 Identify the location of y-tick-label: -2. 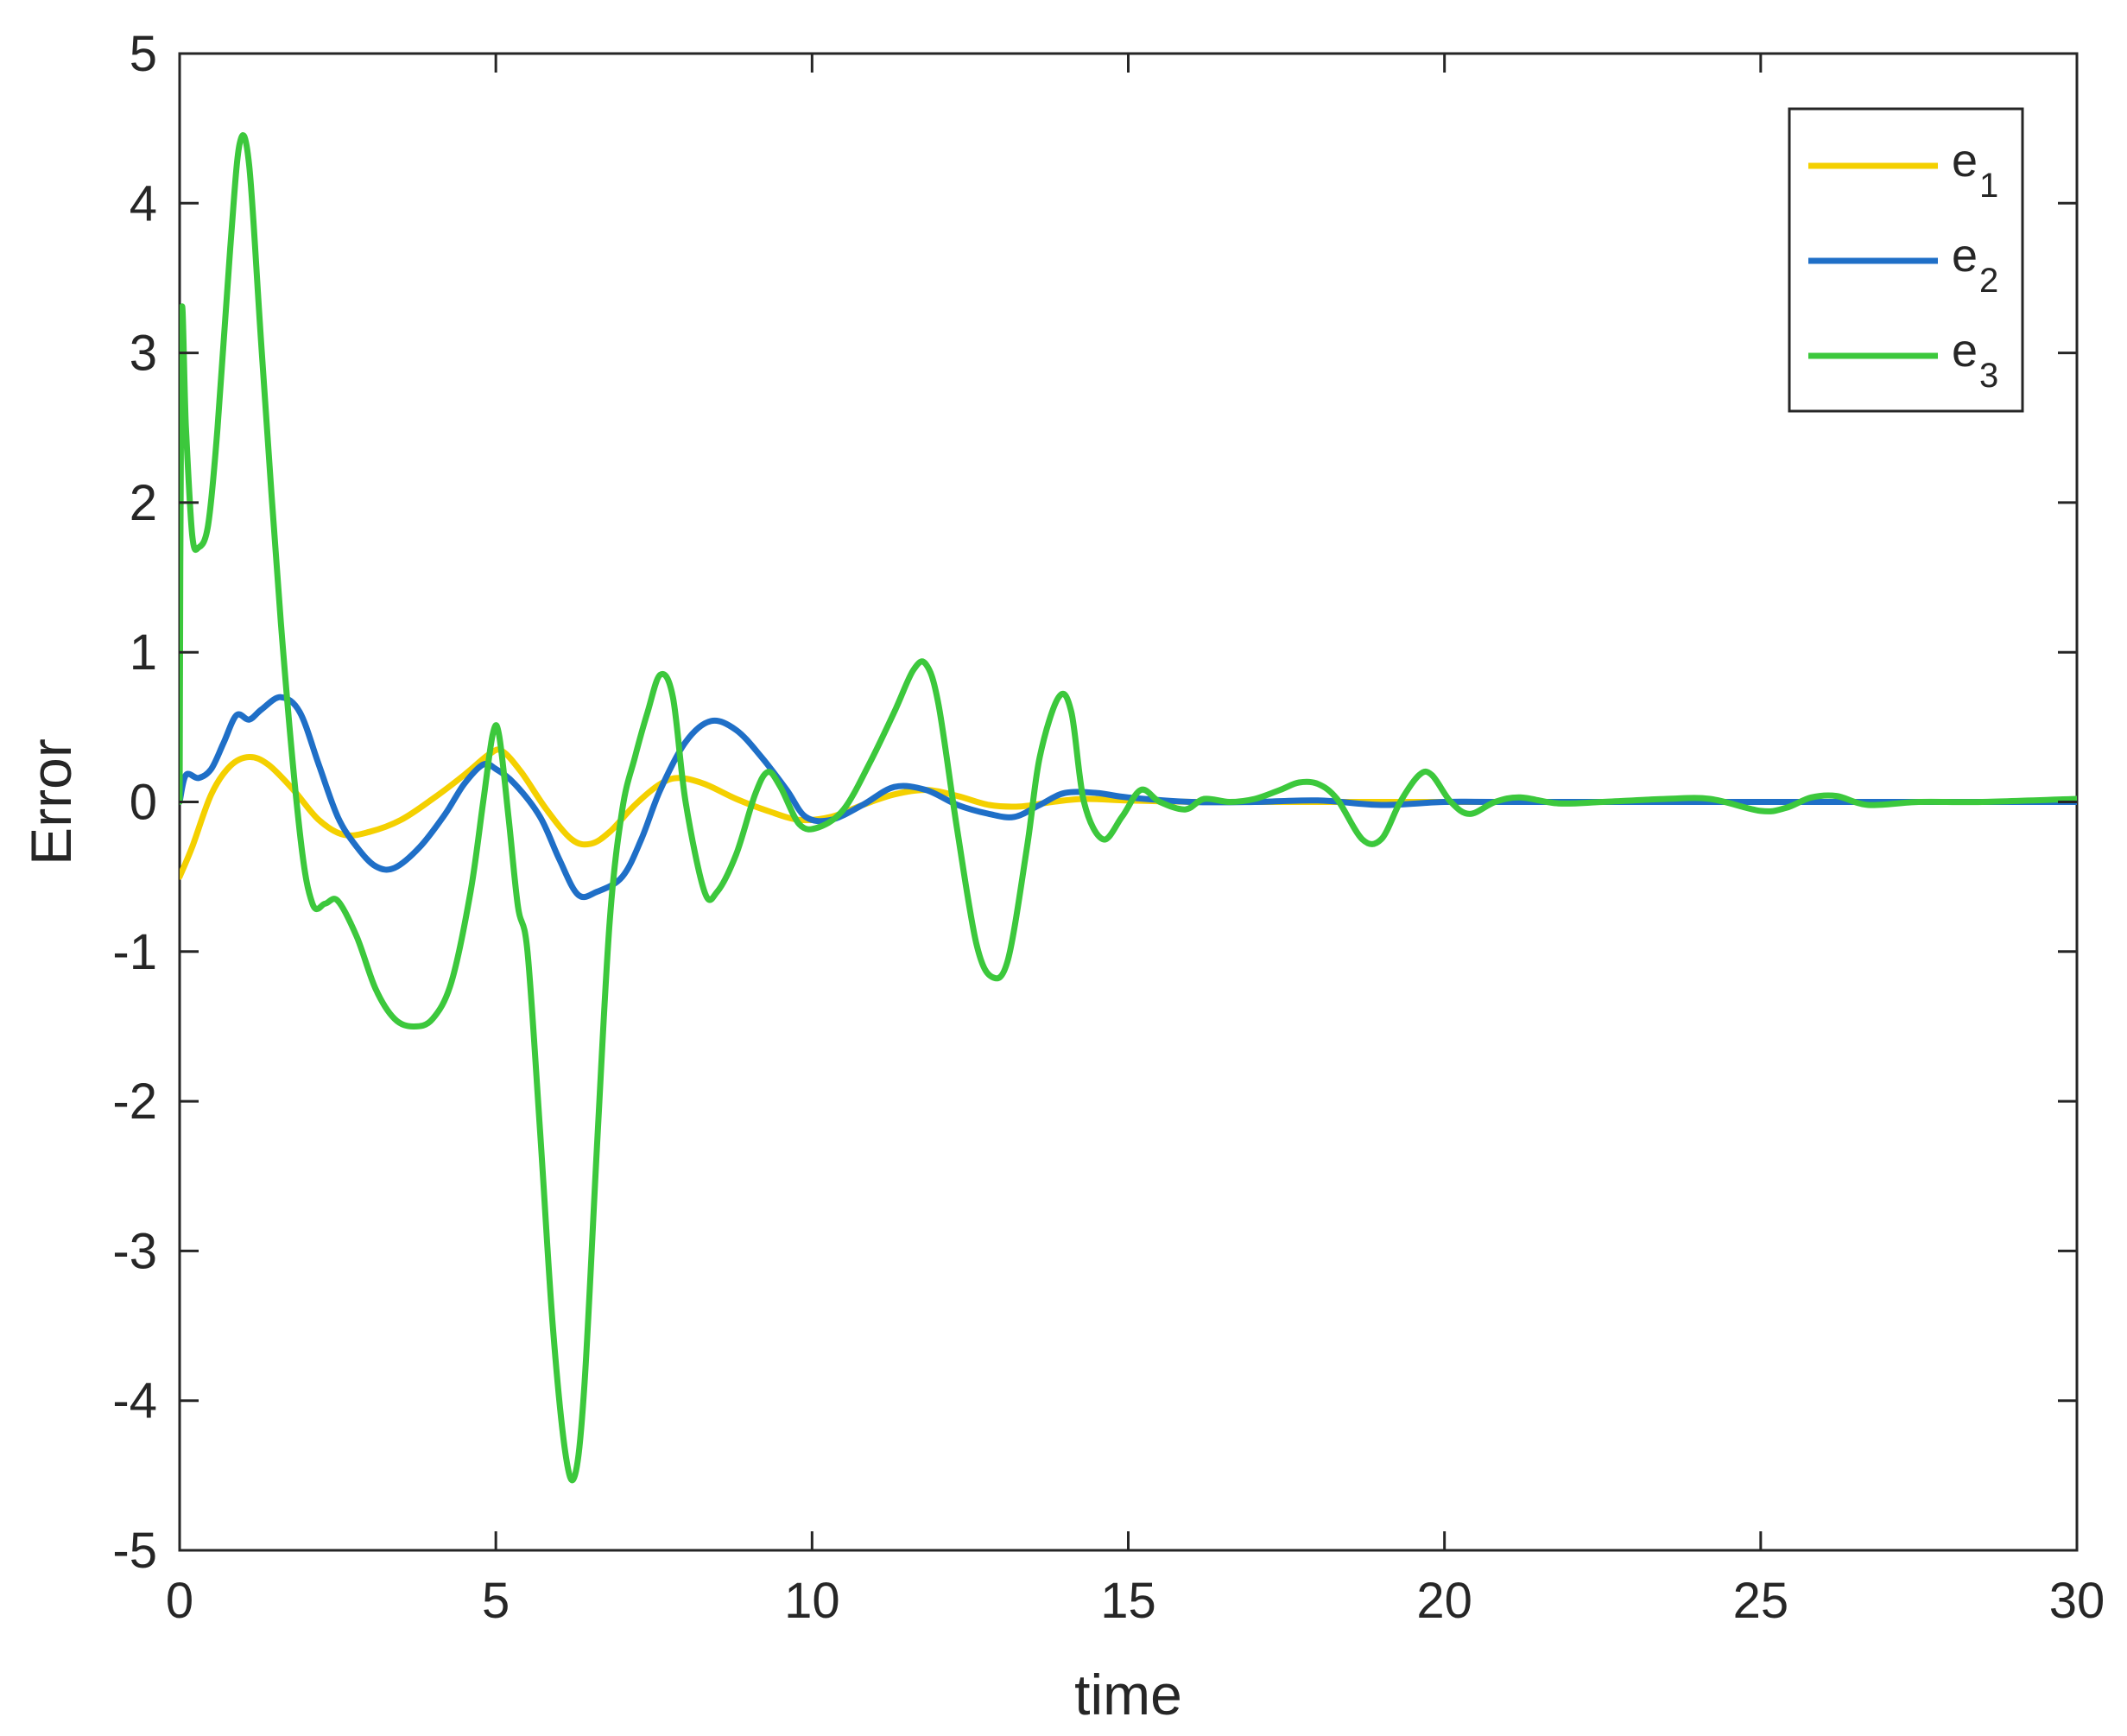
(134, 1102).